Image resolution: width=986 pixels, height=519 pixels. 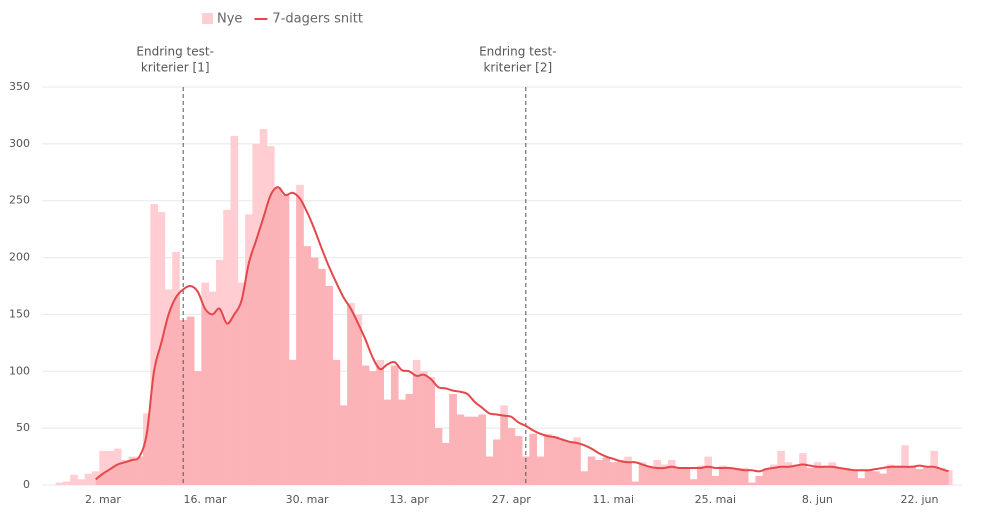 I want to click on y-tick-label: 0, so click(x=26, y=484).